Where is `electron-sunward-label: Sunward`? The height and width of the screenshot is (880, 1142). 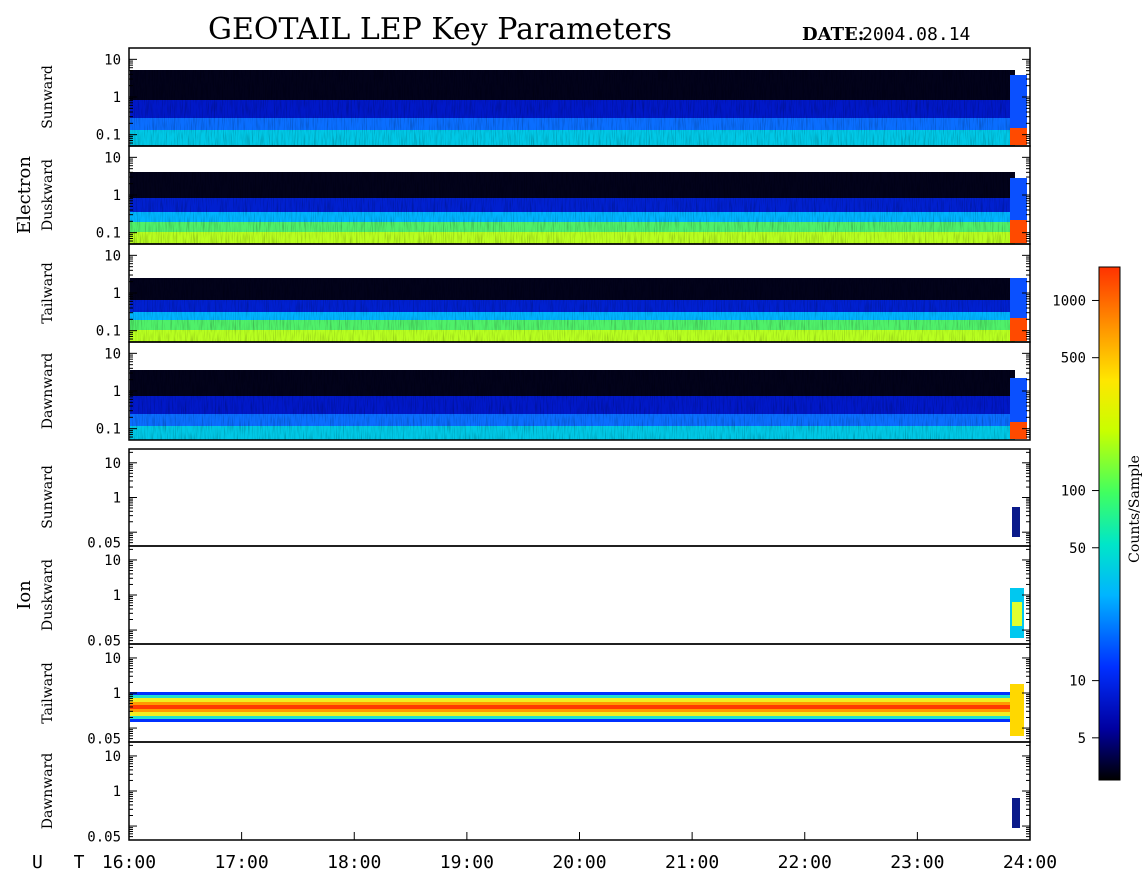
electron-sunward-label: Sunward is located at coordinates (48, 97).